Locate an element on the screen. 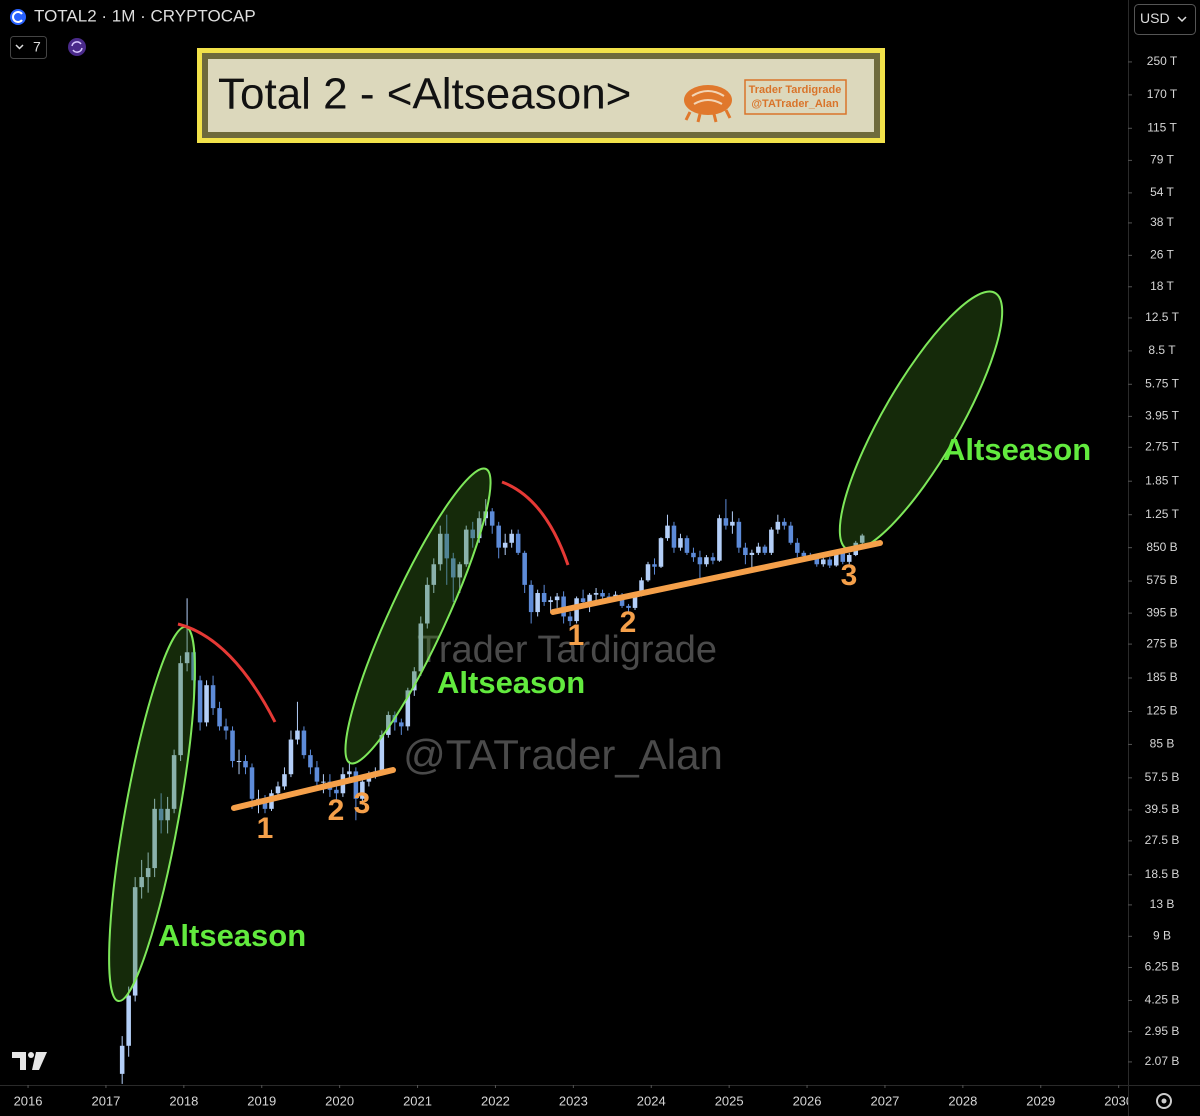 The width and height of the screenshot is (1200, 1116). logo-box is located at coordinates (795, 97).